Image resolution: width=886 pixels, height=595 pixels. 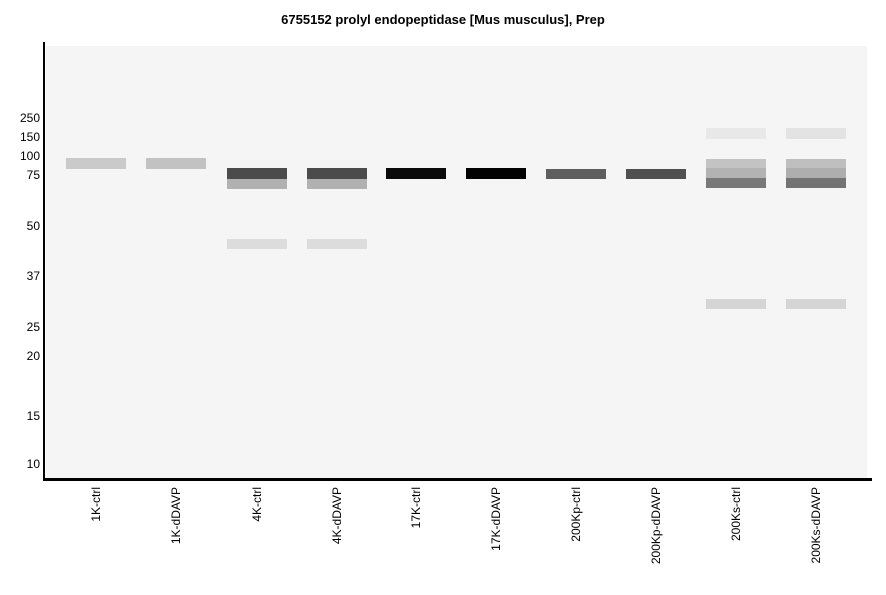 What do you see at coordinates (257, 504) in the screenshot?
I see `lane-label: 4K-ctrl` at bounding box center [257, 504].